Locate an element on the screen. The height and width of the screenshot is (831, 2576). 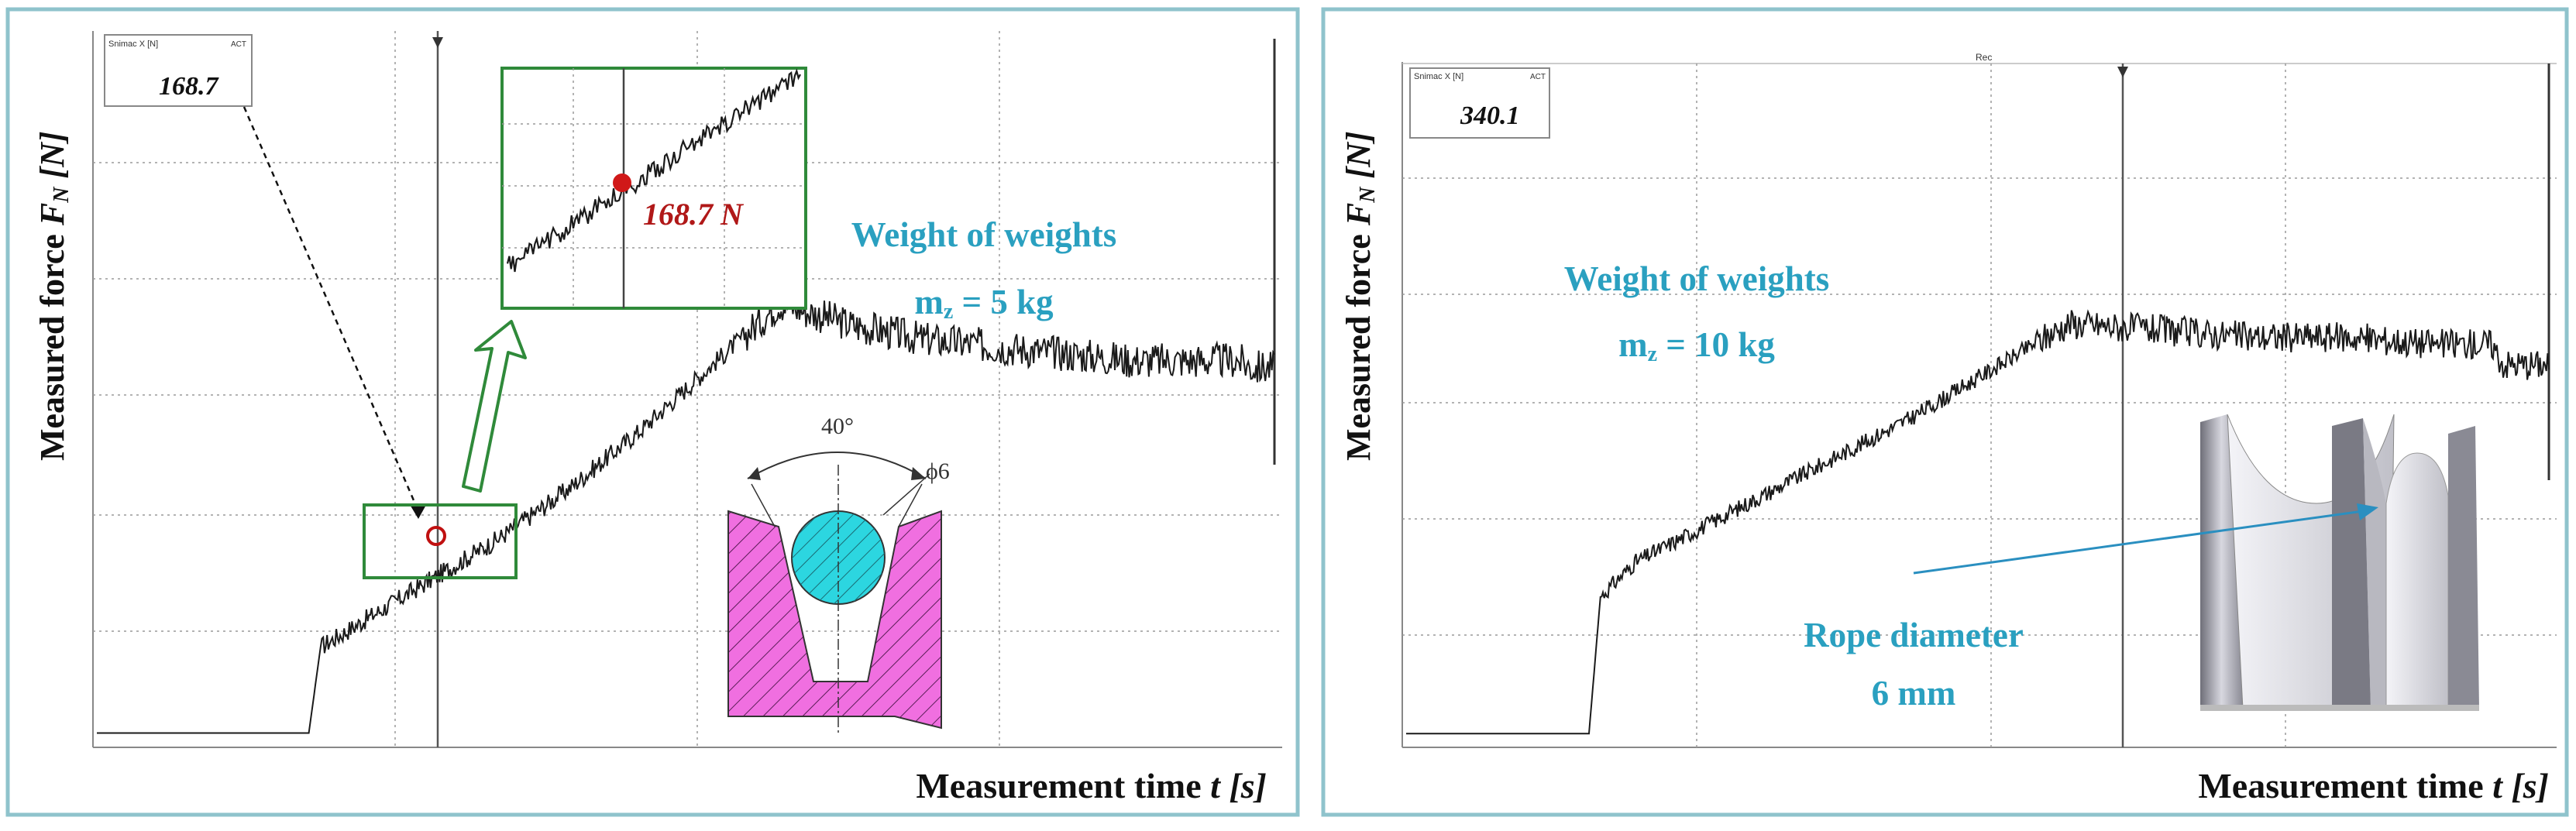
cursor-readout-left: Snimac X [N] ACT 168.7 is located at coordinates (178, 70).